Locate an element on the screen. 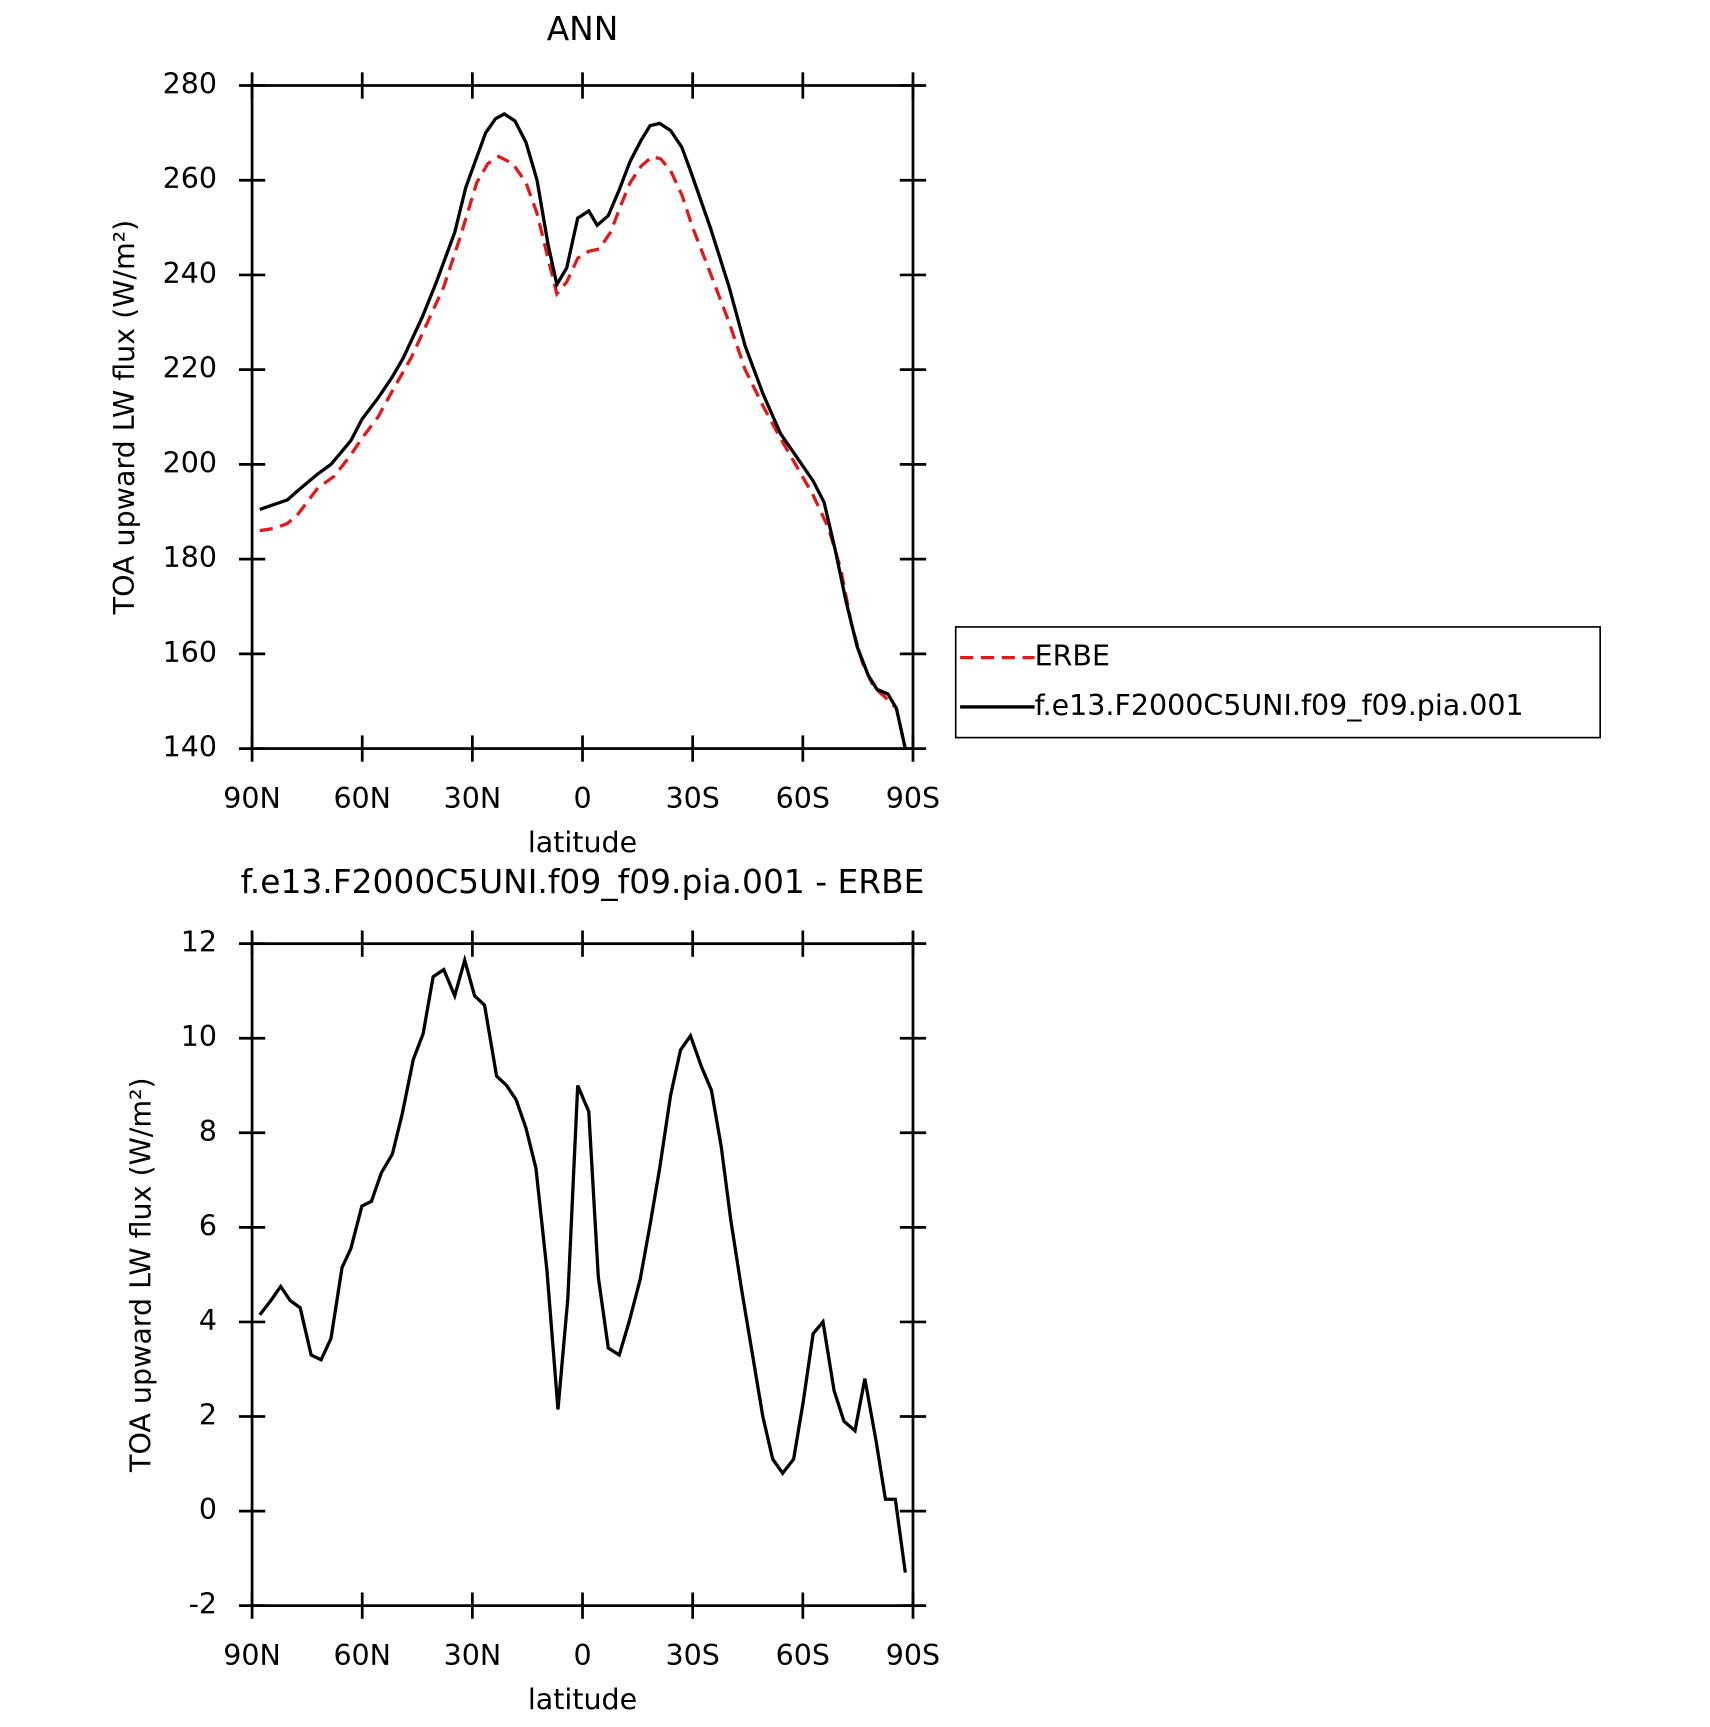 The width and height of the screenshot is (1710, 1727). y-tick-label: 8 is located at coordinates (208, 1131).